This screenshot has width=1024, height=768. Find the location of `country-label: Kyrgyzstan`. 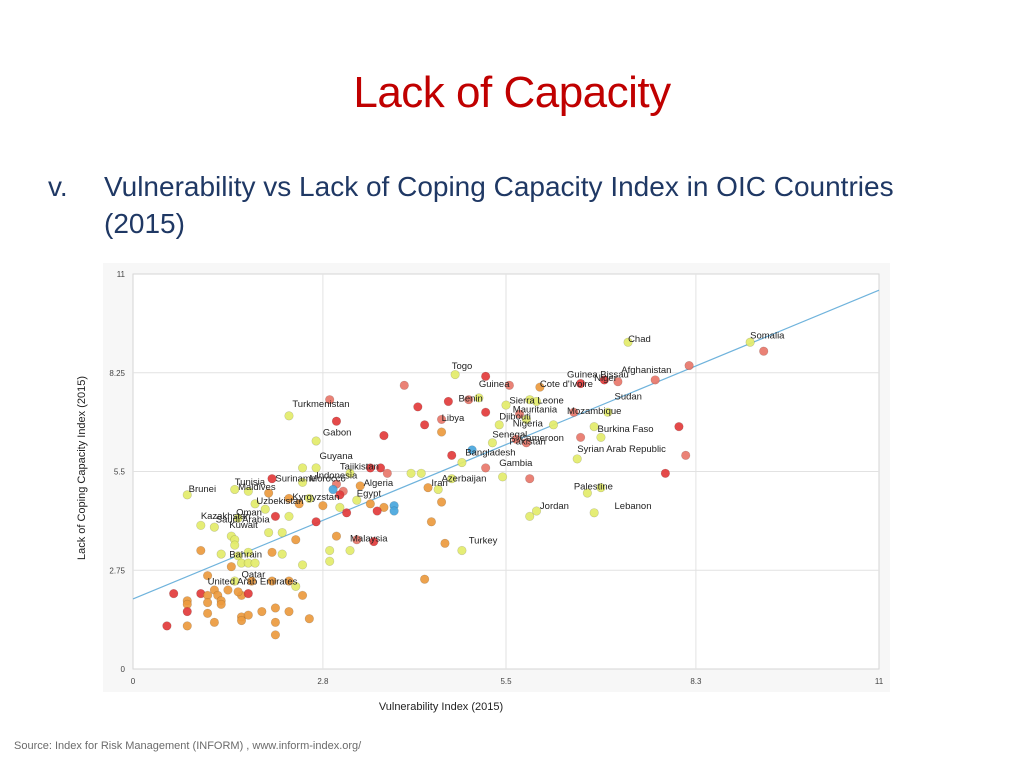

country-label: Kyrgyzstan is located at coordinates (315, 497).